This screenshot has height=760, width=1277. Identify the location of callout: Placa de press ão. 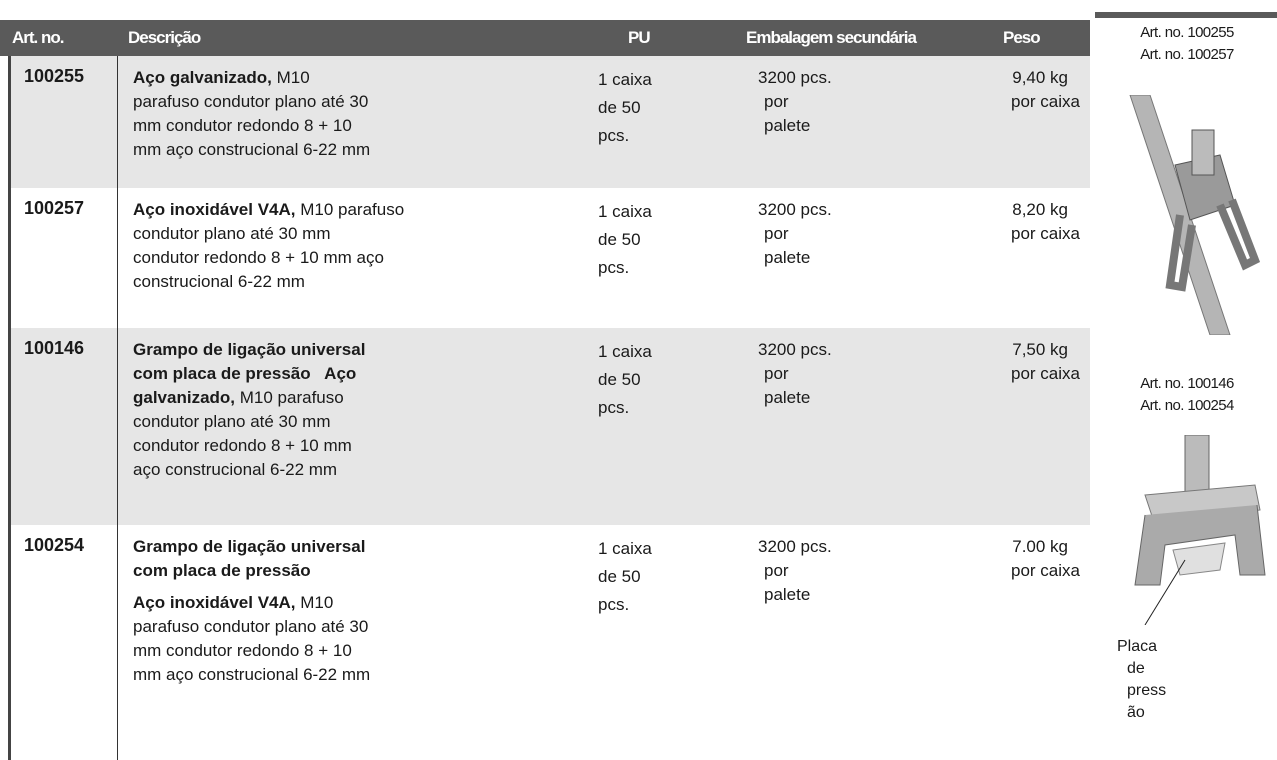
(1141, 680).